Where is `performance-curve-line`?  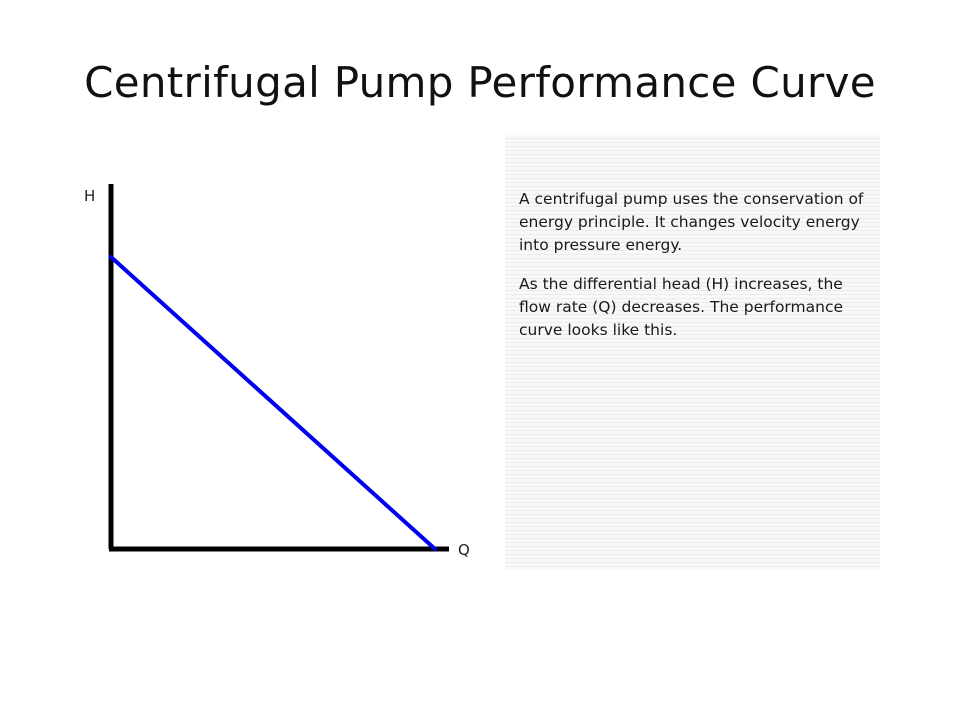
performance-curve-line is located at coordinates (273, 403).